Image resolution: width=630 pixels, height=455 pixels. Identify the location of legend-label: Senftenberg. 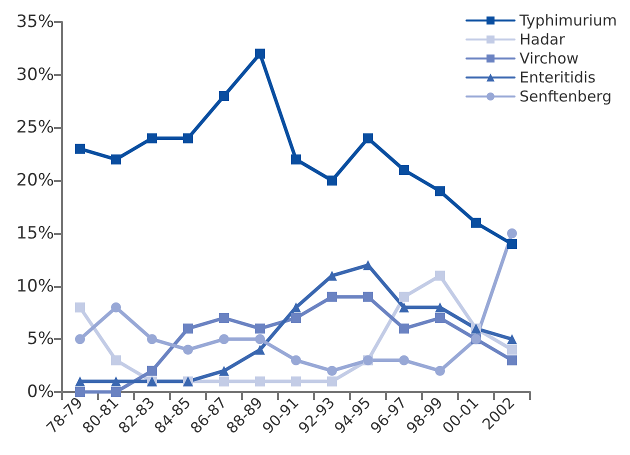
(566, 97).